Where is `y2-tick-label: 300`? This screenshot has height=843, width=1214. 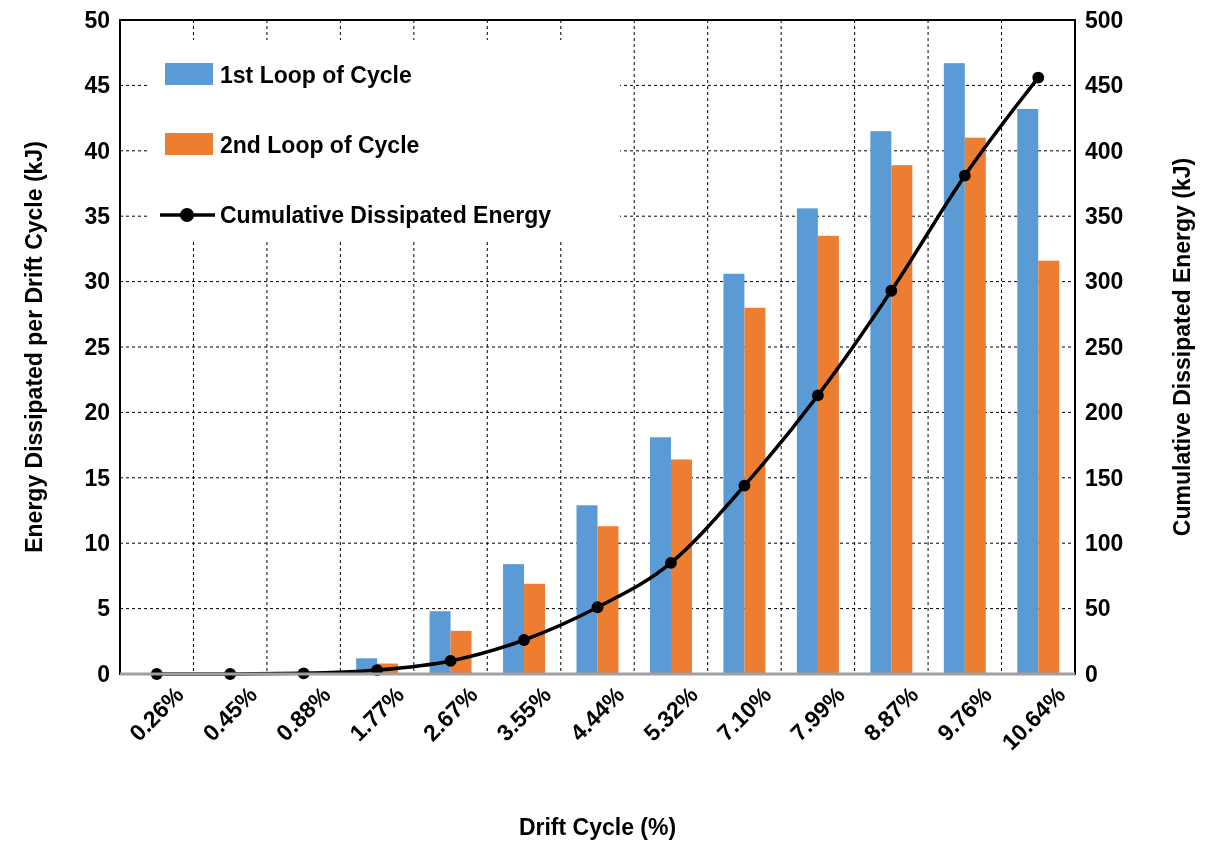
y2-tick-label: 300 is located at coordinates (1104, 281).